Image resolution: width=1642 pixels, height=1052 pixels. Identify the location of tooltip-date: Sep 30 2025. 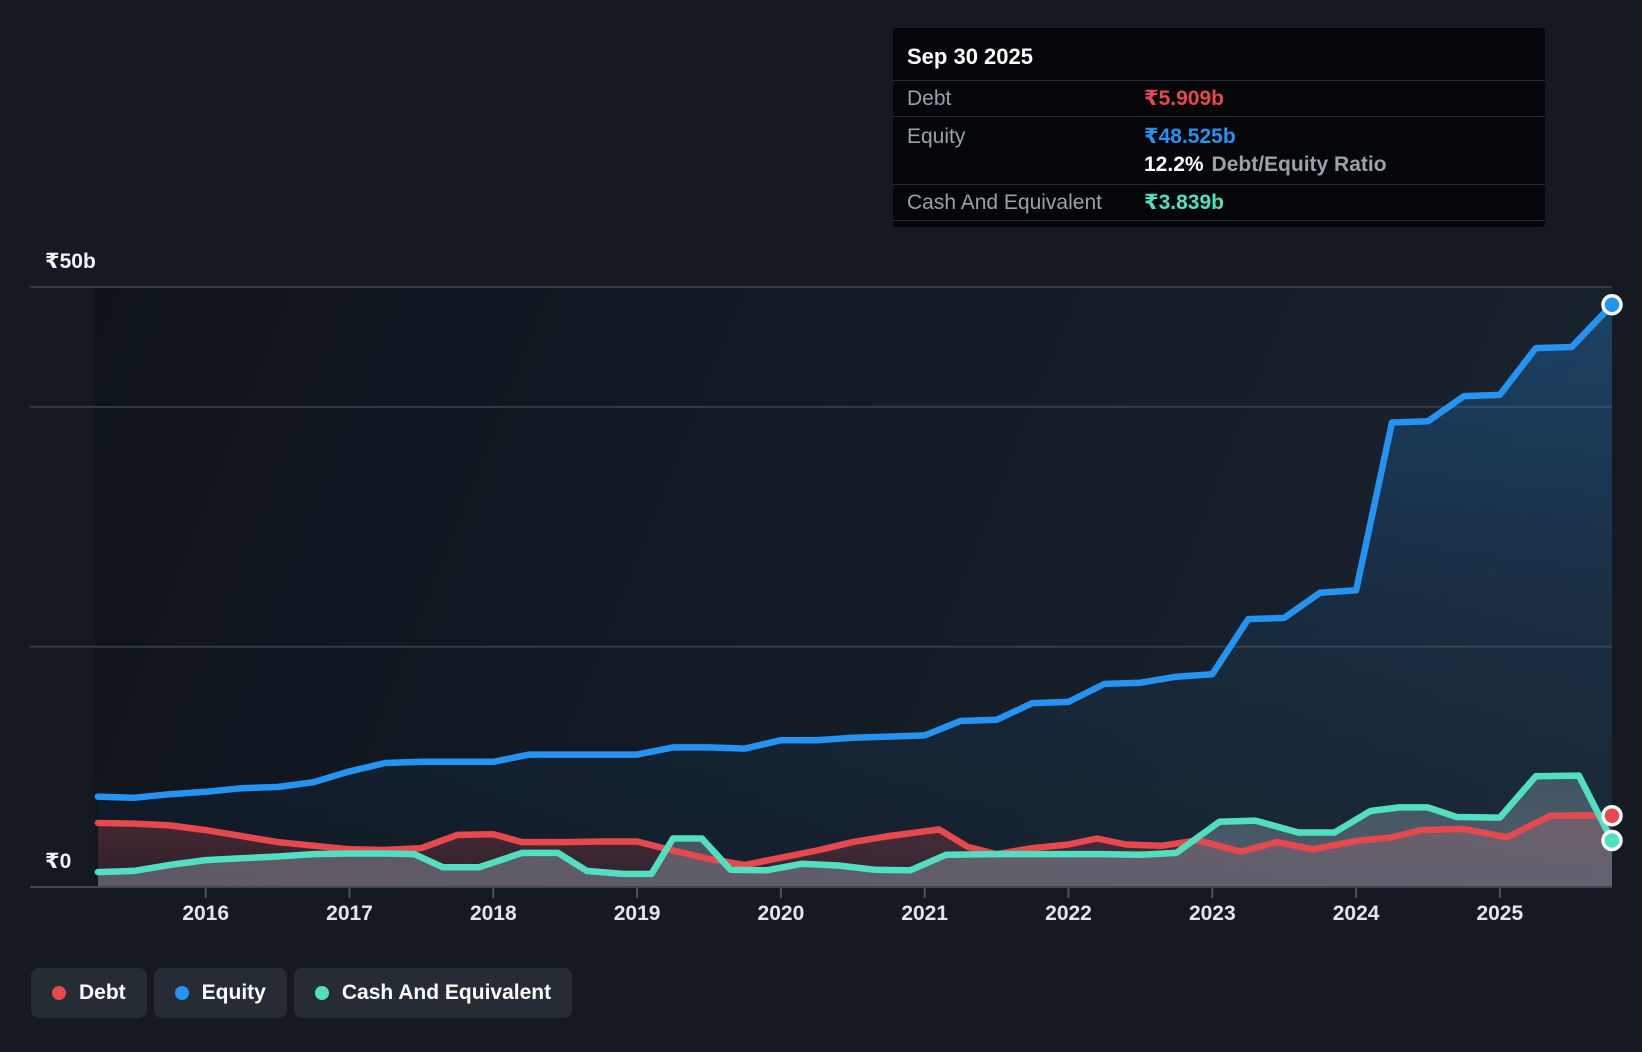
(1219, 54).